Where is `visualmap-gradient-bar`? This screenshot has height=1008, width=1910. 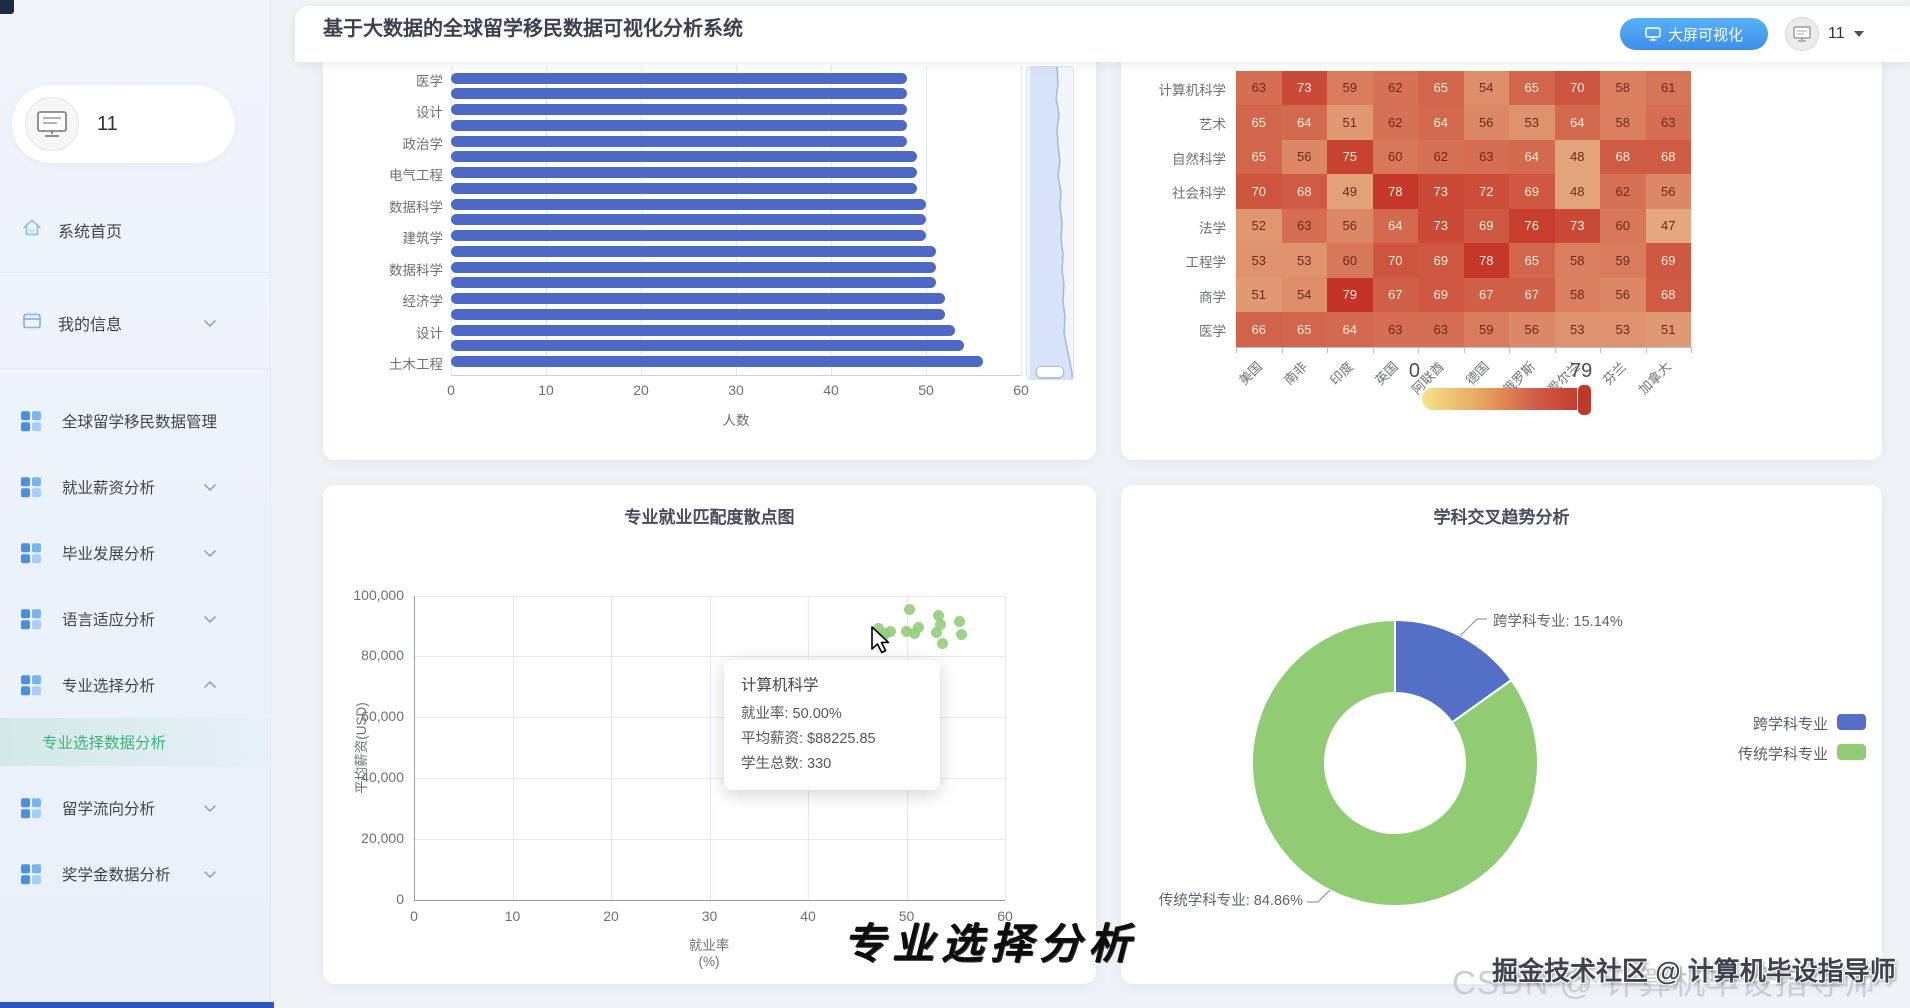
visualmap-gradient-bar is located at coordinates (1505, 399).